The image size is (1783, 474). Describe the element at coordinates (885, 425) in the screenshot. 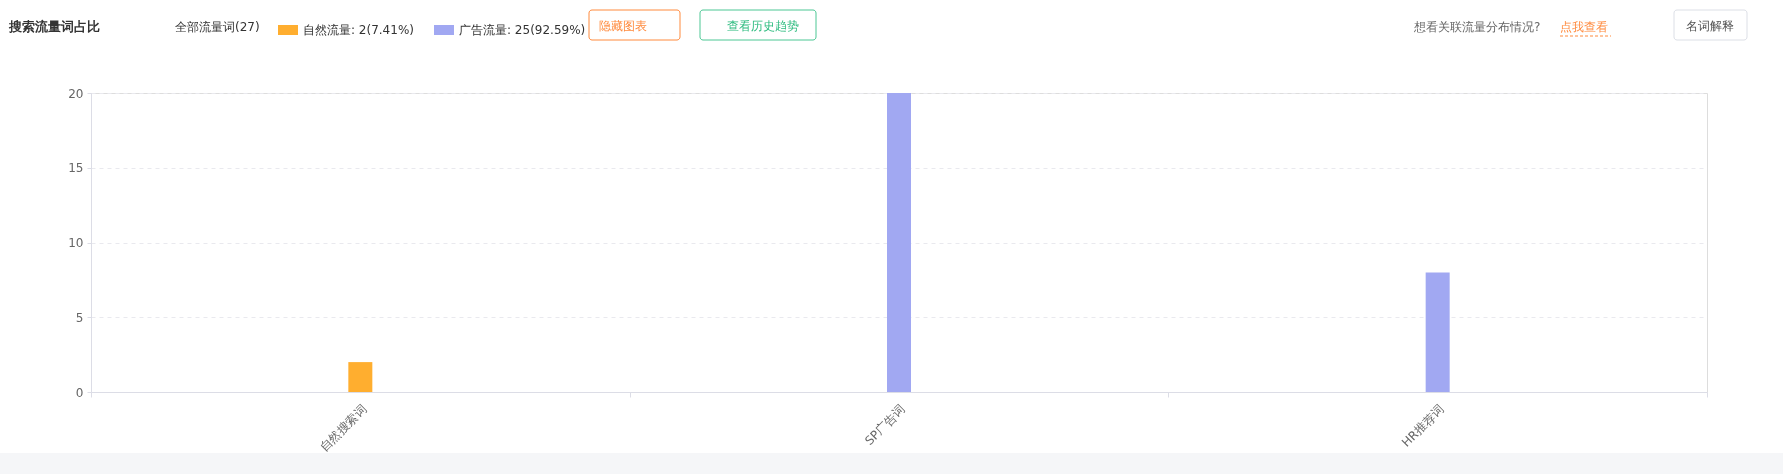

I see `x-tick-label: SP广告词` at that location.